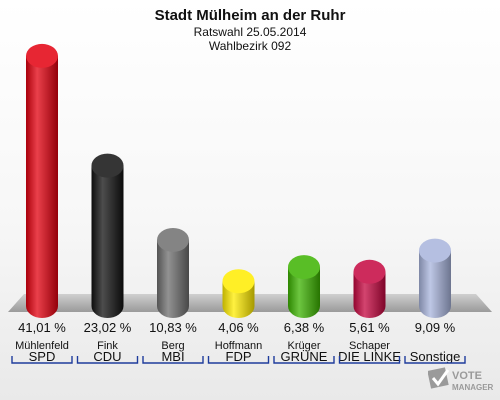  What do you see at coordinates (108, 327) in the screenshot?
I see `value-label: 23,02 %` at bounding box center [108, 327].